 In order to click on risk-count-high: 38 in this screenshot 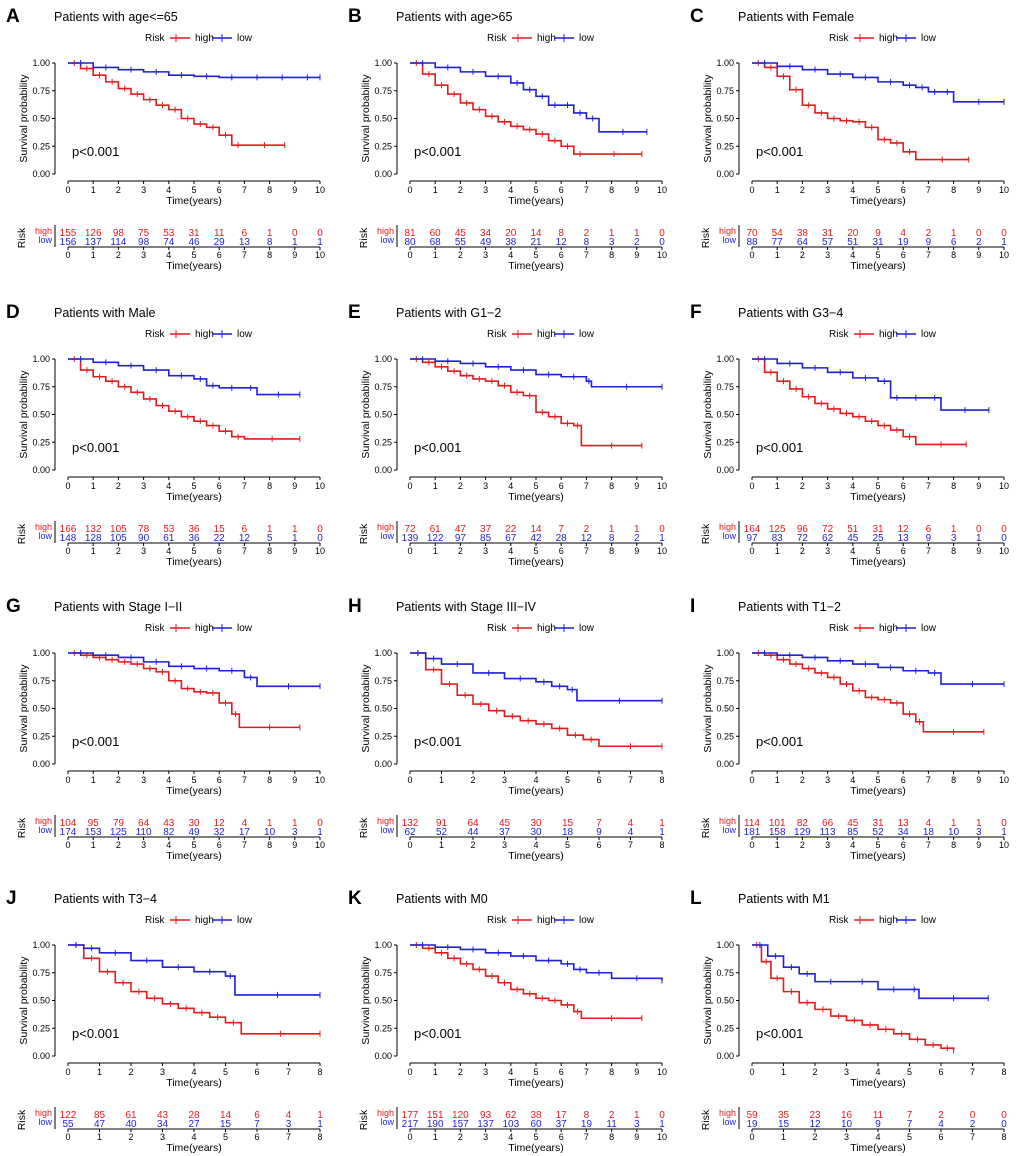, I will do `click(803, 233)`.